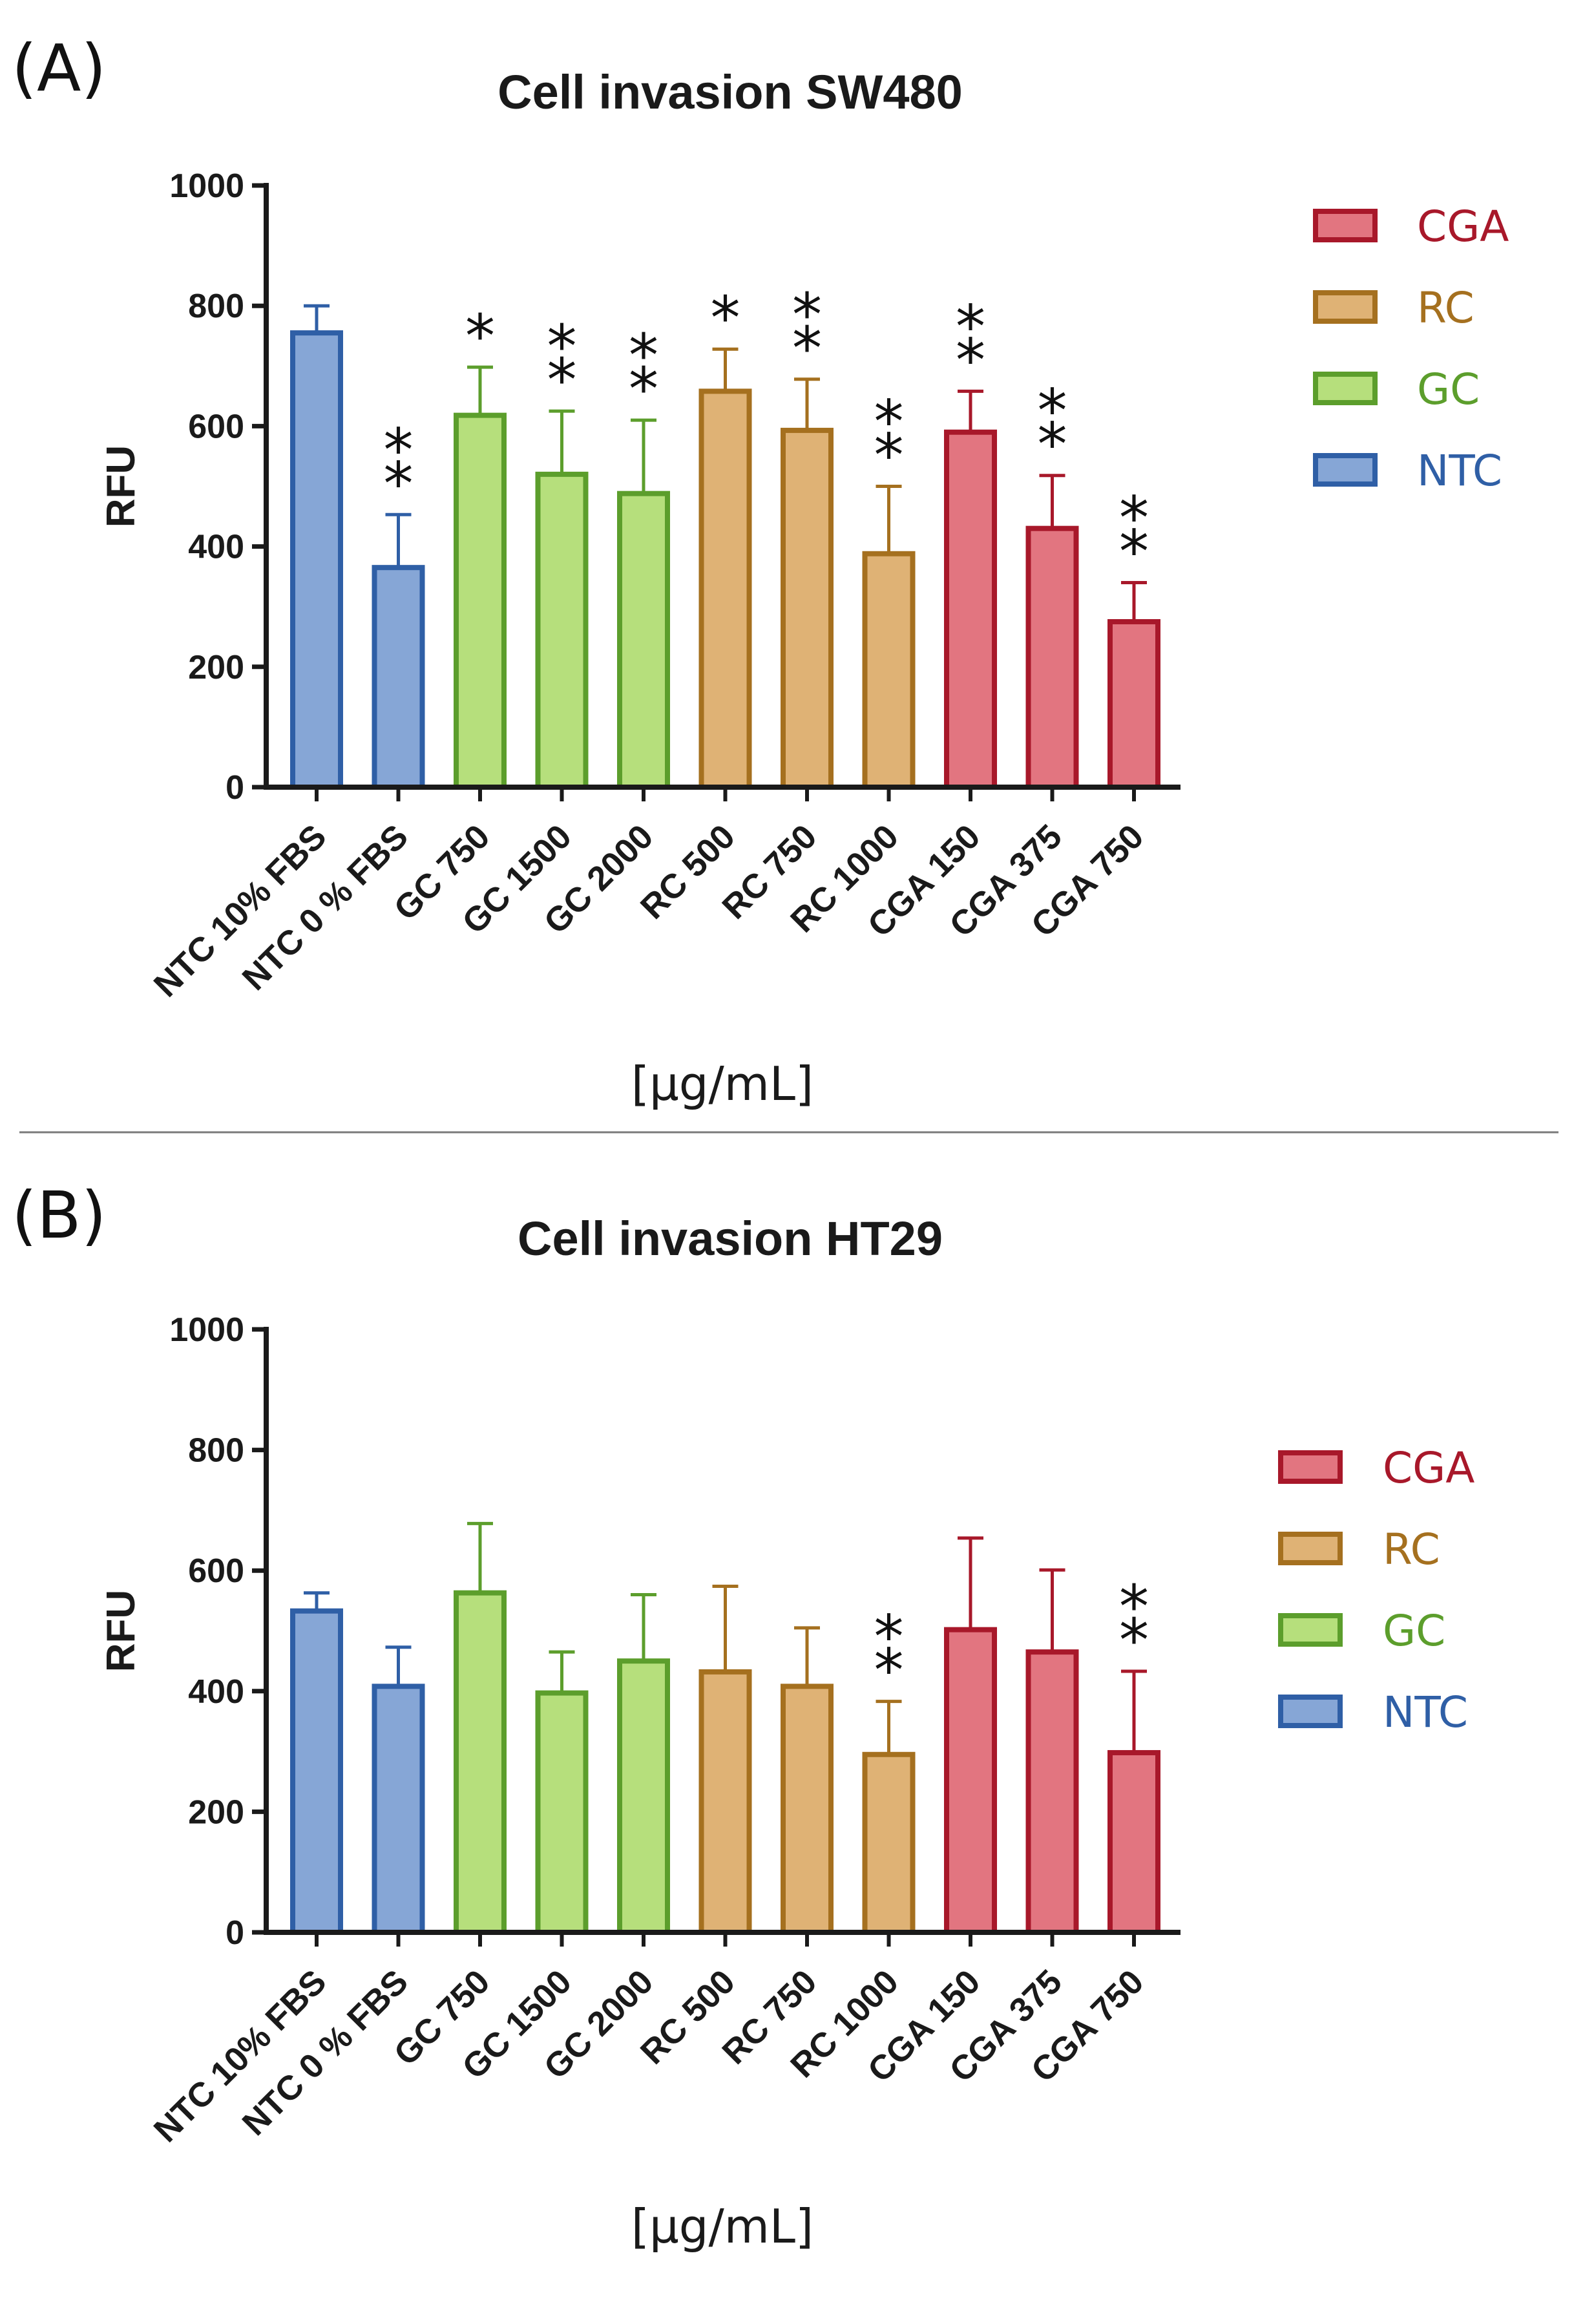  Describe the element at coordinates (59, 1215) in the screenshot. I see `panel-b-letter: (B)` at that location.